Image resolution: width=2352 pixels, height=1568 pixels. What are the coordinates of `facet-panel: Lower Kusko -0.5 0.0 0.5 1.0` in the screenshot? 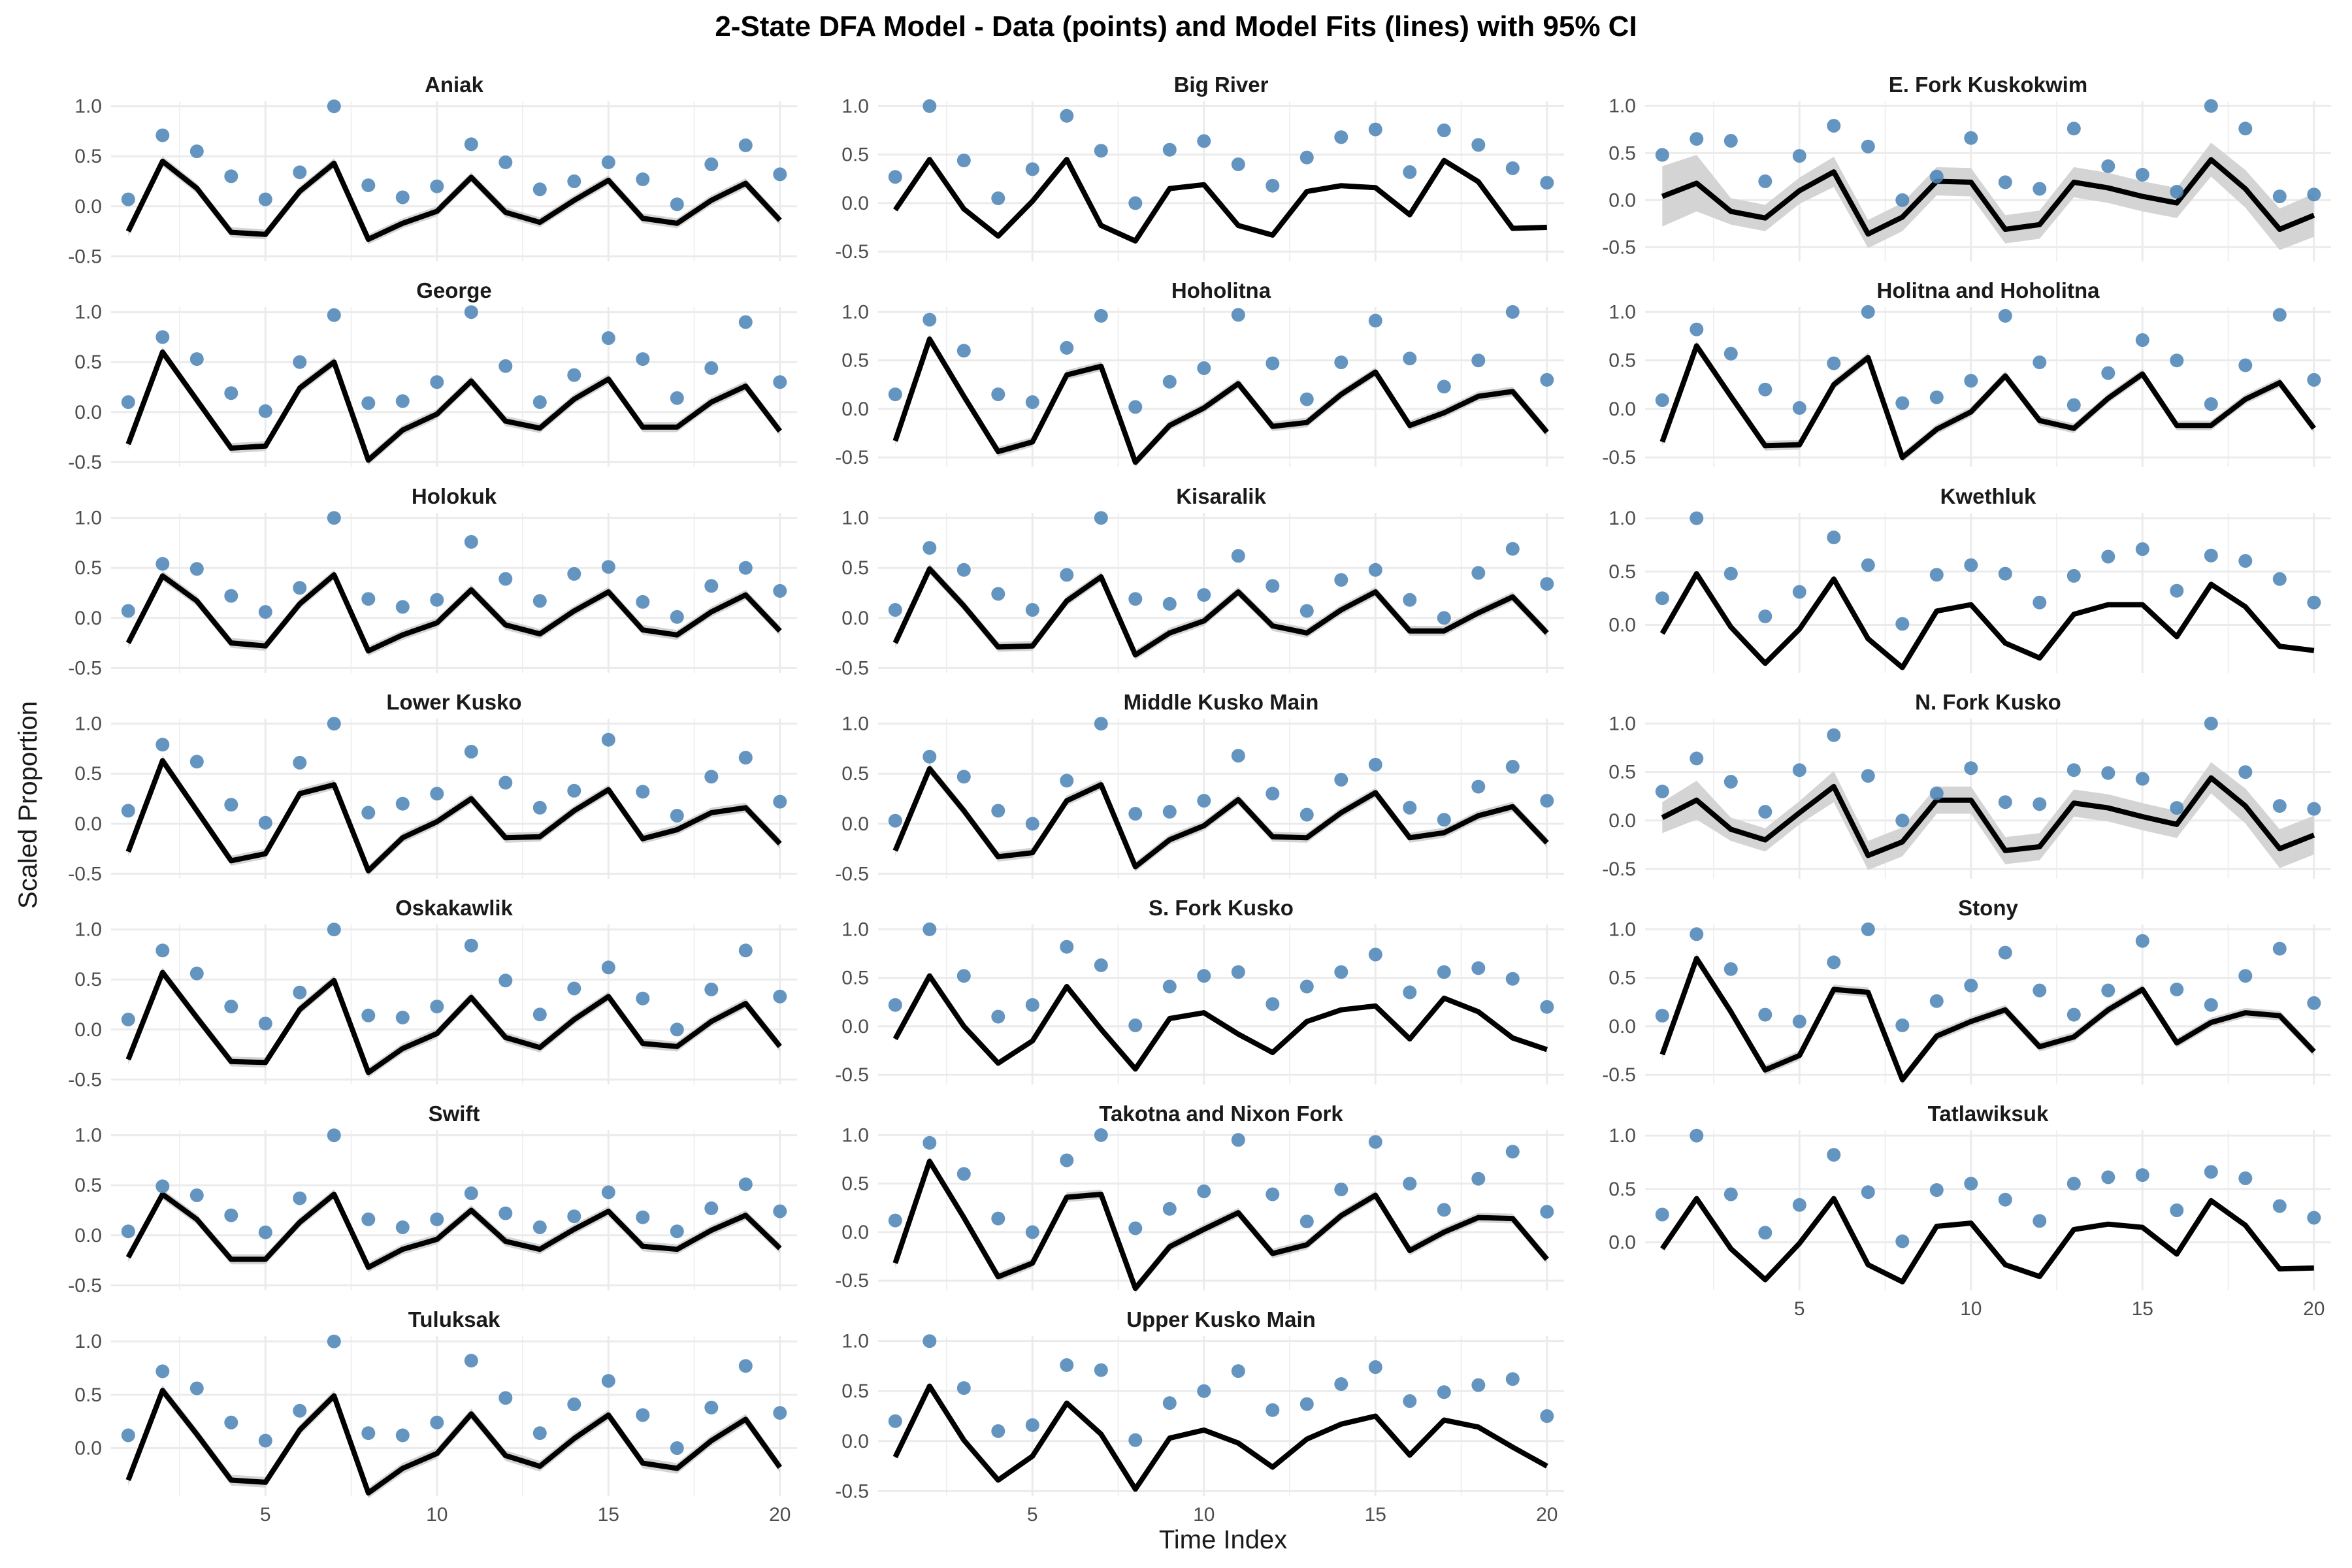 It's located at (432, 787).